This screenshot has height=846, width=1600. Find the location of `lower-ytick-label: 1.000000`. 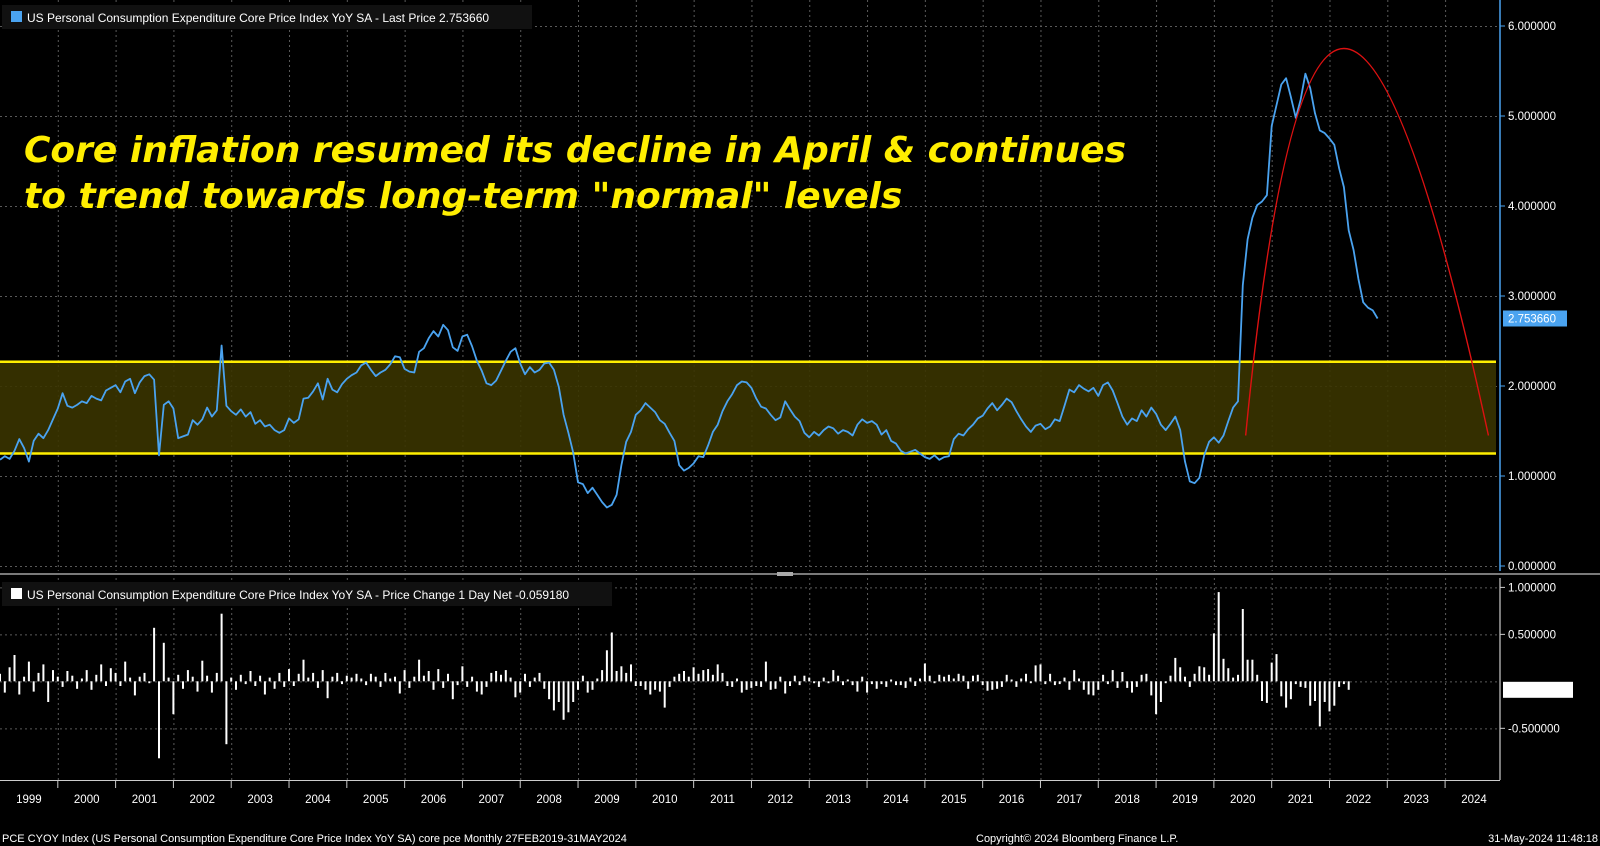

lower-ytick-label: 1.000000 is located at coordinates (1532, 588).